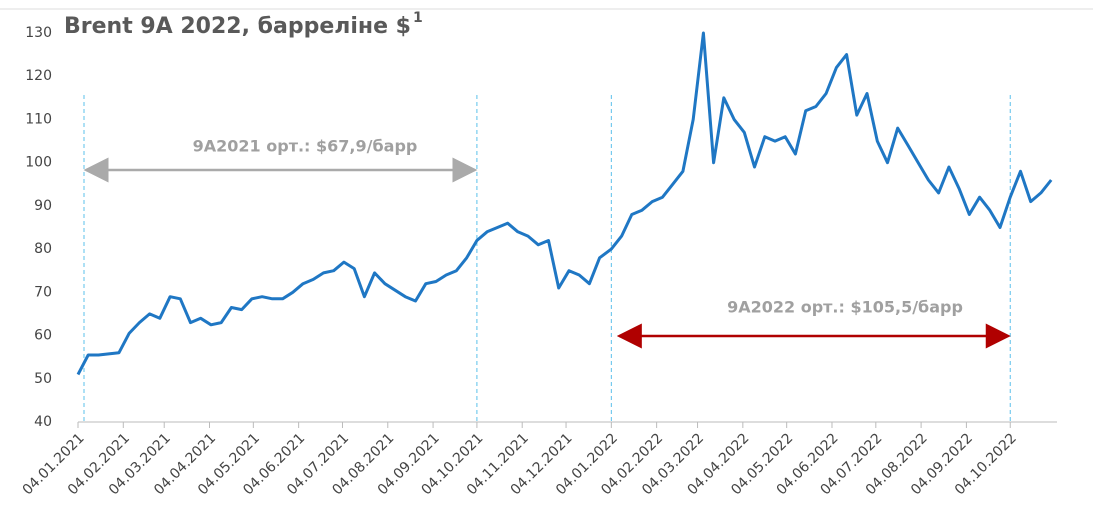  What do you see at coordinates (418, 18) in the screenshot?
I see `title-note: 1` at bounding box center [418, 18].